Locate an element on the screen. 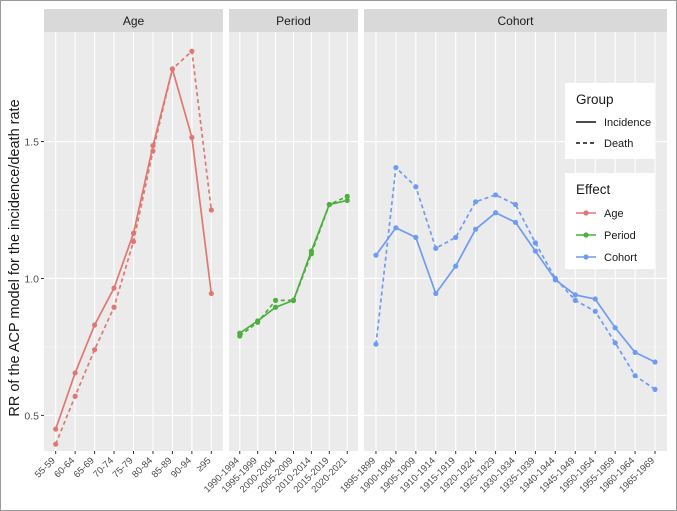 The width and height of the screenshot is (677, 511). legend-label-age: Age is located at coordinates (614, 214).